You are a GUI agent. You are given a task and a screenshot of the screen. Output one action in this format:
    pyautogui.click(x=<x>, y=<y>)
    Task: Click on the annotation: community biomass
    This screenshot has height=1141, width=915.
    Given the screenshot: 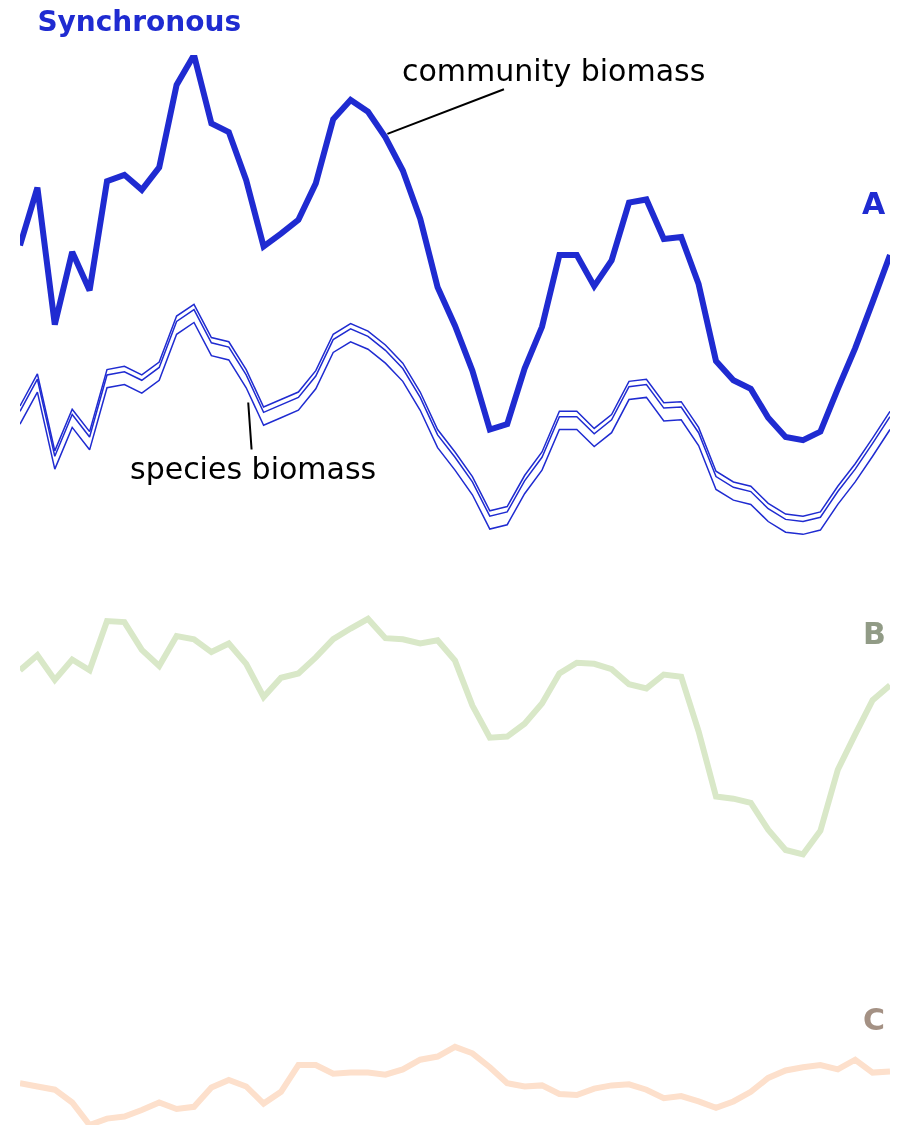 What is the action you would take?
    pyautogui.click(x=554, y=70)
    